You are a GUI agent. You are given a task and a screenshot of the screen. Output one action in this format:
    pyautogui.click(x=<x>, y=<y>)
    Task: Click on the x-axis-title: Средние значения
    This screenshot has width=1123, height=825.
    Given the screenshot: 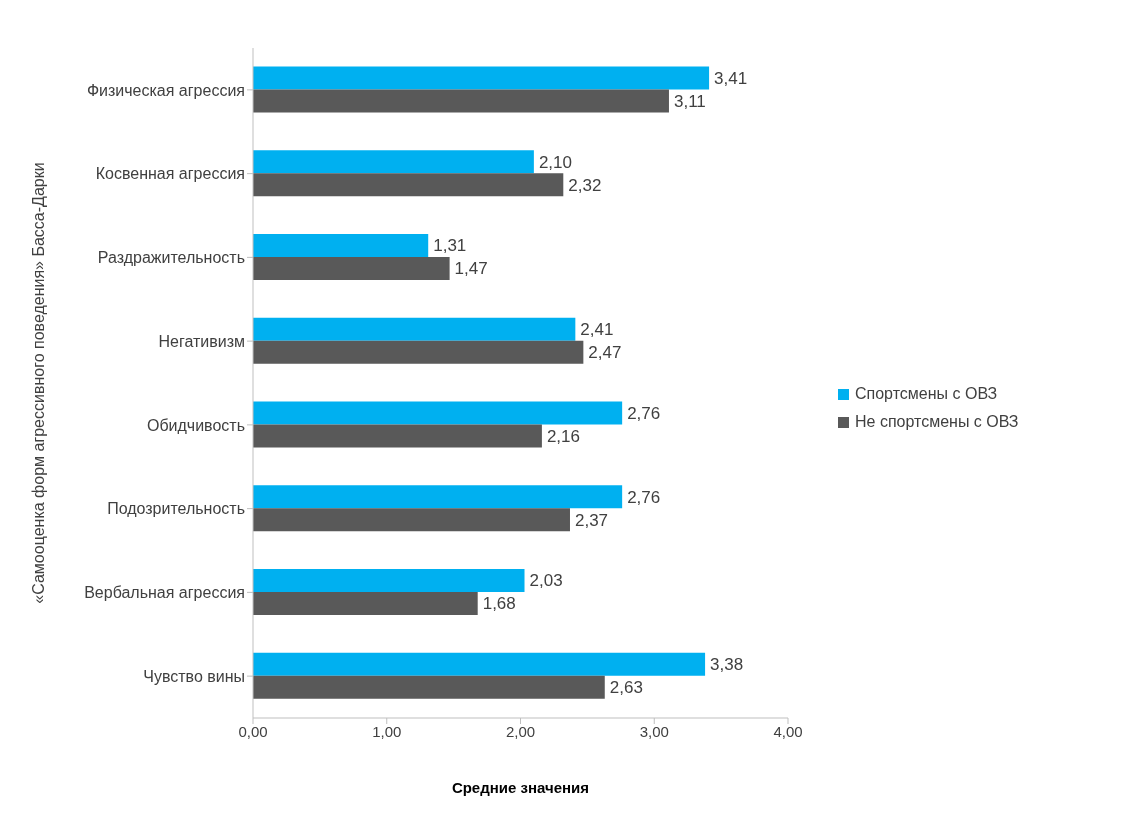 What is the action you would take?
    pyautogui.click(x=520, y=787)
    